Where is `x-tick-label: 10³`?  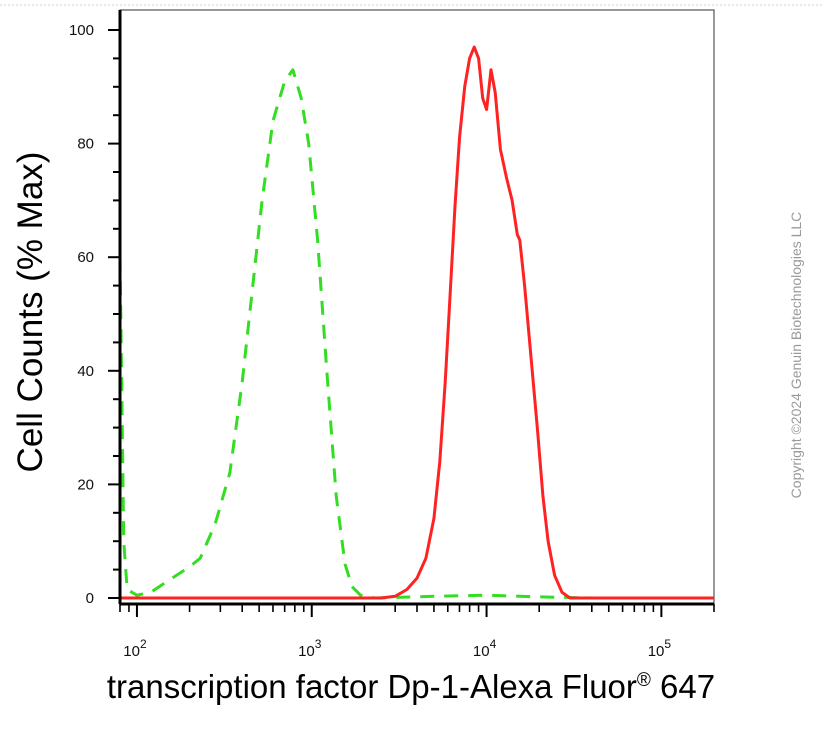
x-tick-label: 10³ is located at coordinates (310, 648).